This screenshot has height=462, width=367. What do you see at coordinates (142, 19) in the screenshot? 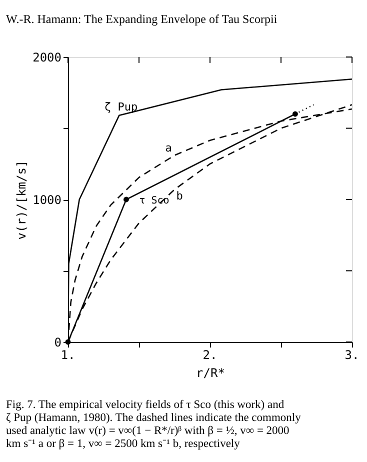
I see `chart-title: W.-R. Hamann: The Expanding Envelope of Tau Scorpii` at bounding box center [142, 19].